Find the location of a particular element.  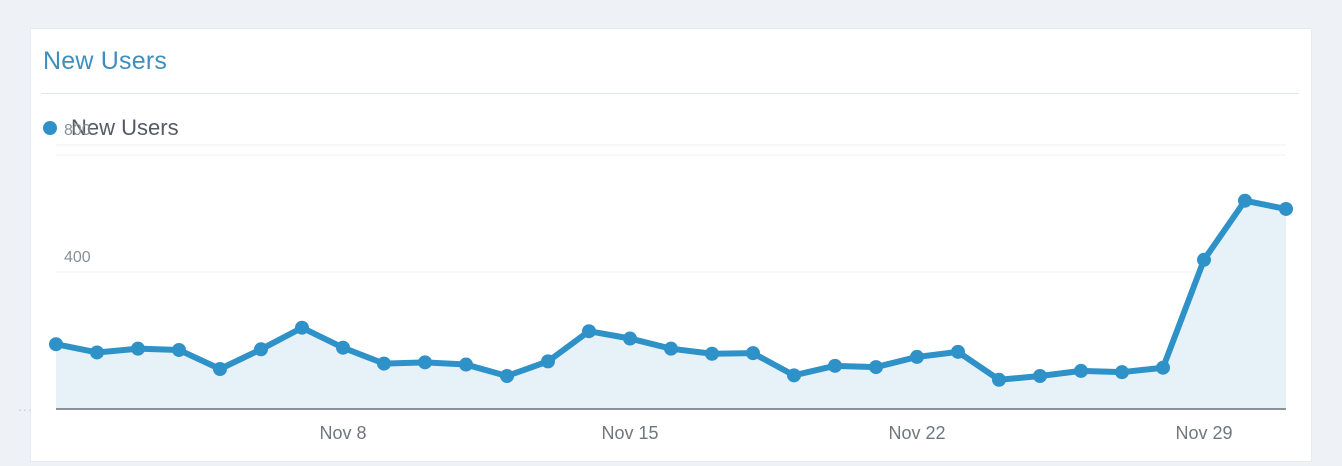

x-tick-label-nov-15: Nov 15 is located at coordinates (629, 433).